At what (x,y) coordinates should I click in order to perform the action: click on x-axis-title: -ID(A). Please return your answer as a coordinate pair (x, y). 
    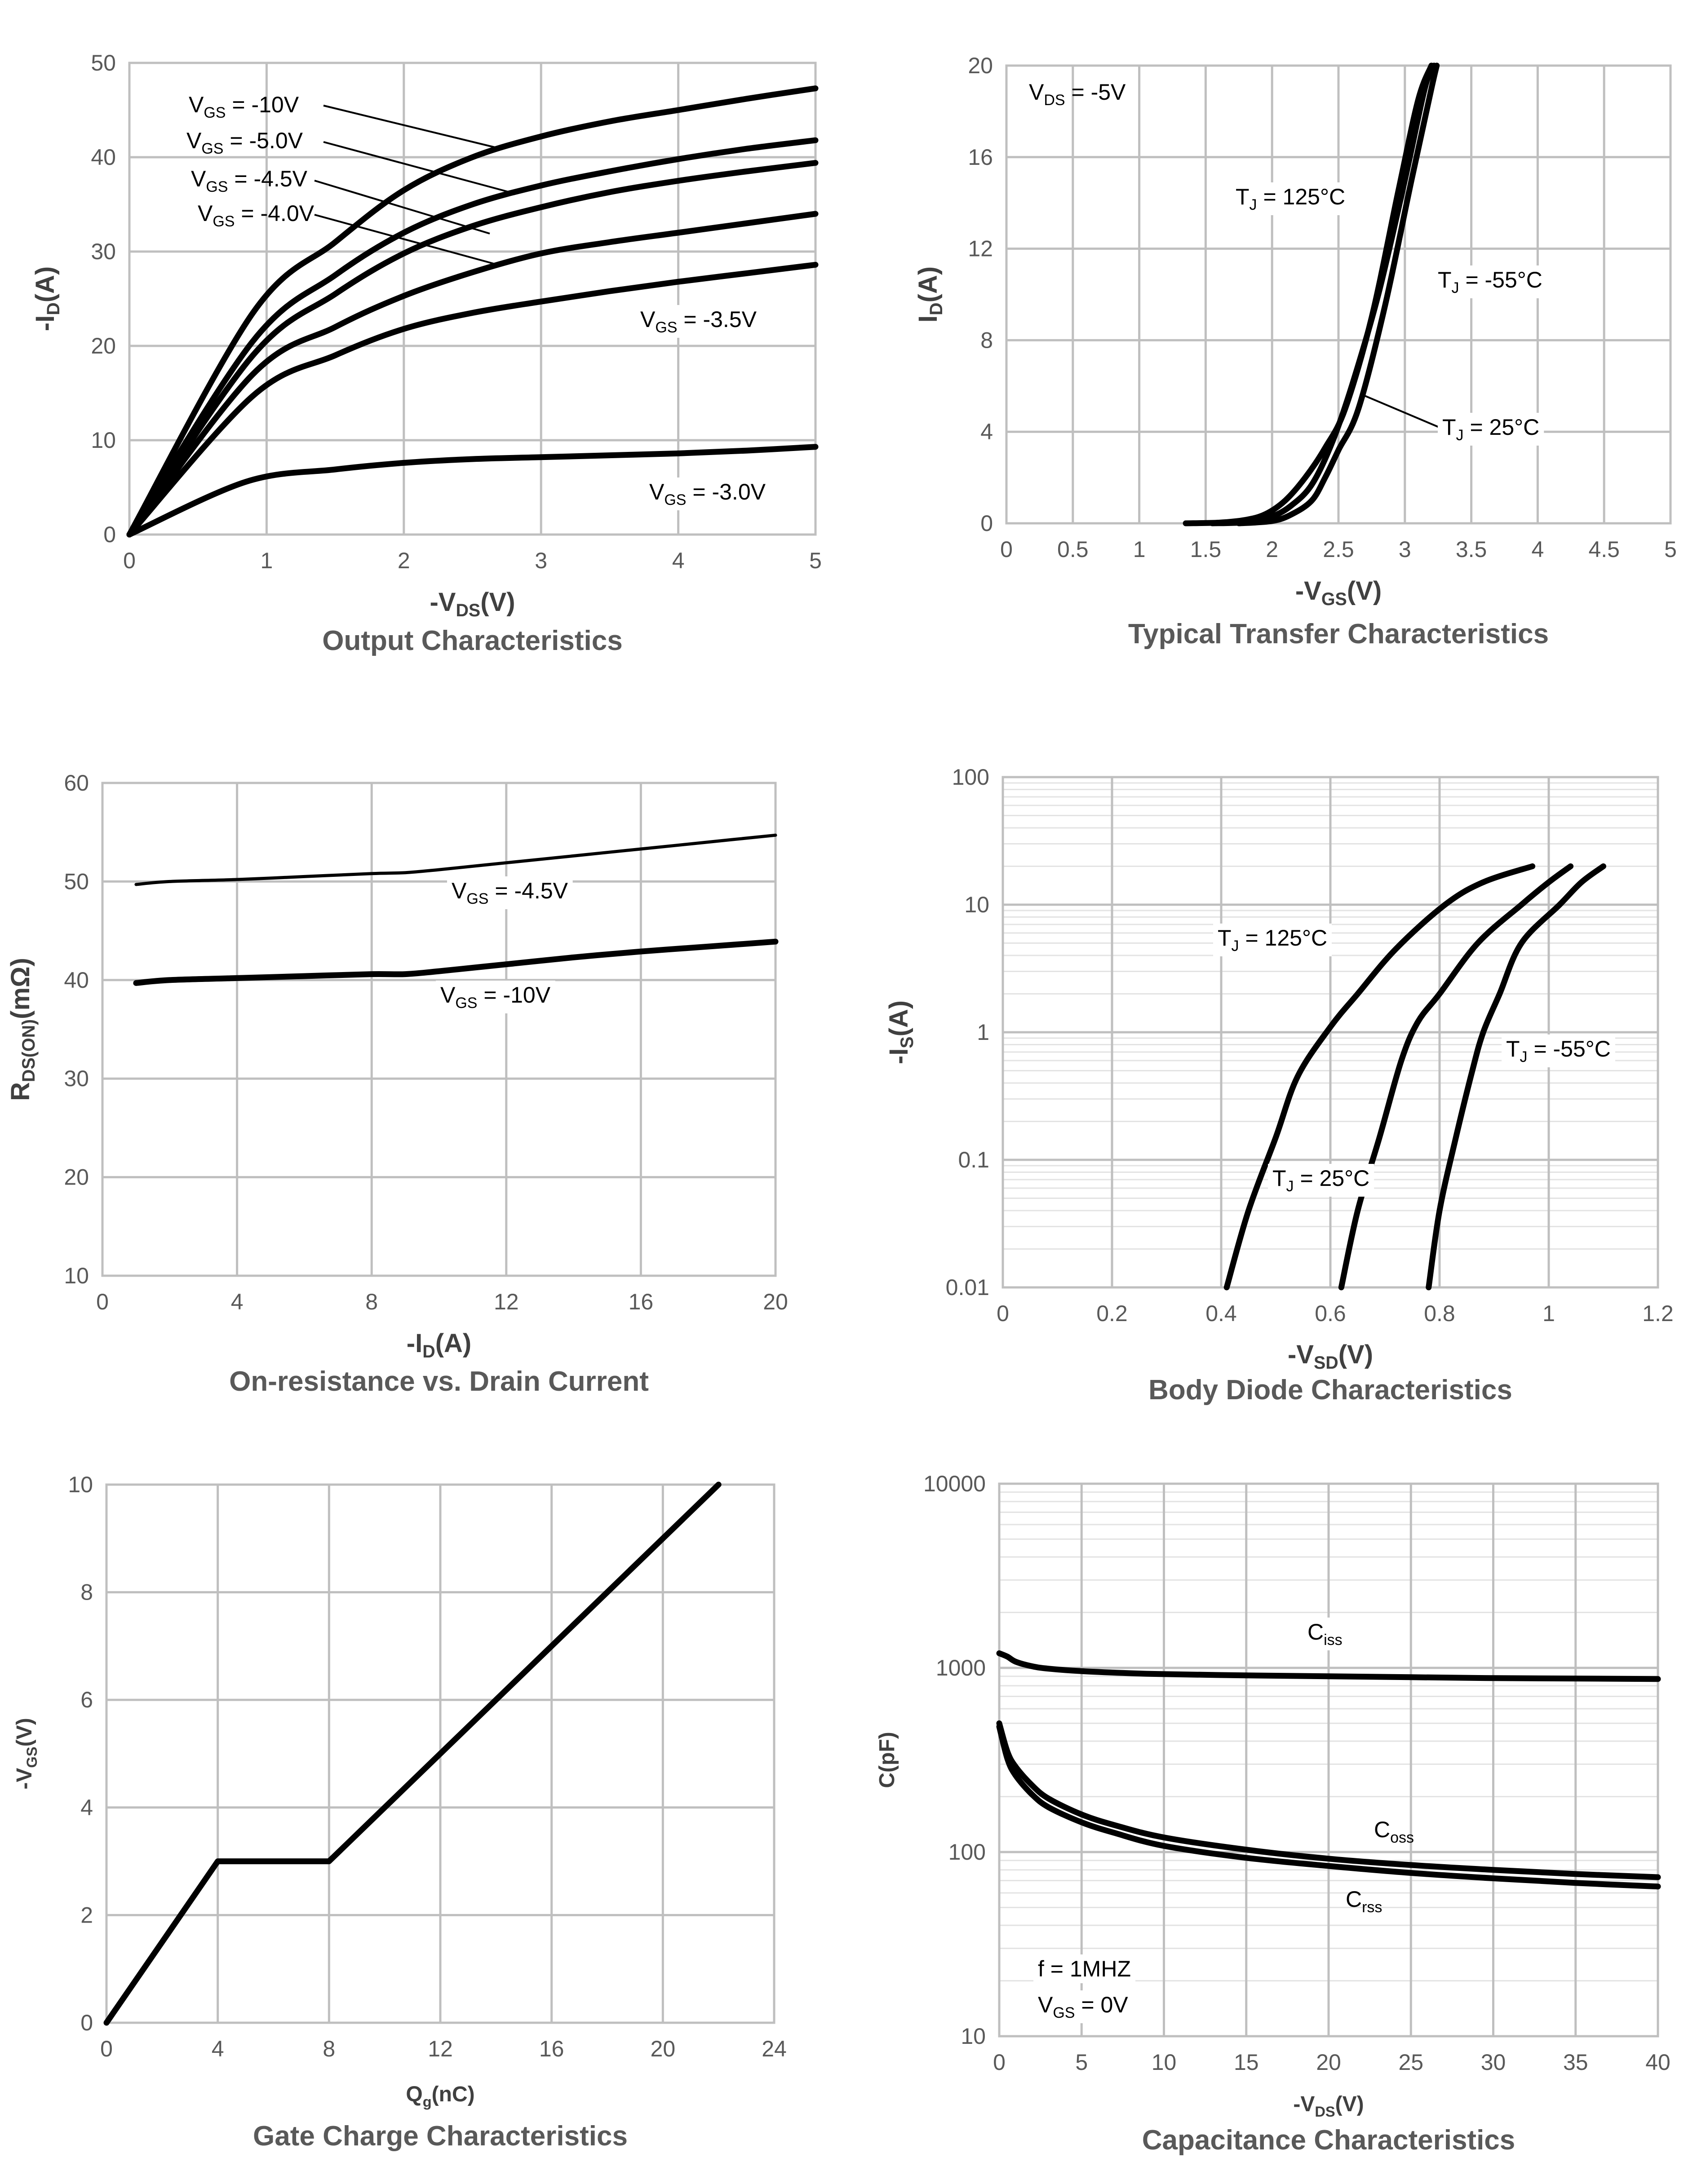
    Looking at the image, I should click on (439, 1345).